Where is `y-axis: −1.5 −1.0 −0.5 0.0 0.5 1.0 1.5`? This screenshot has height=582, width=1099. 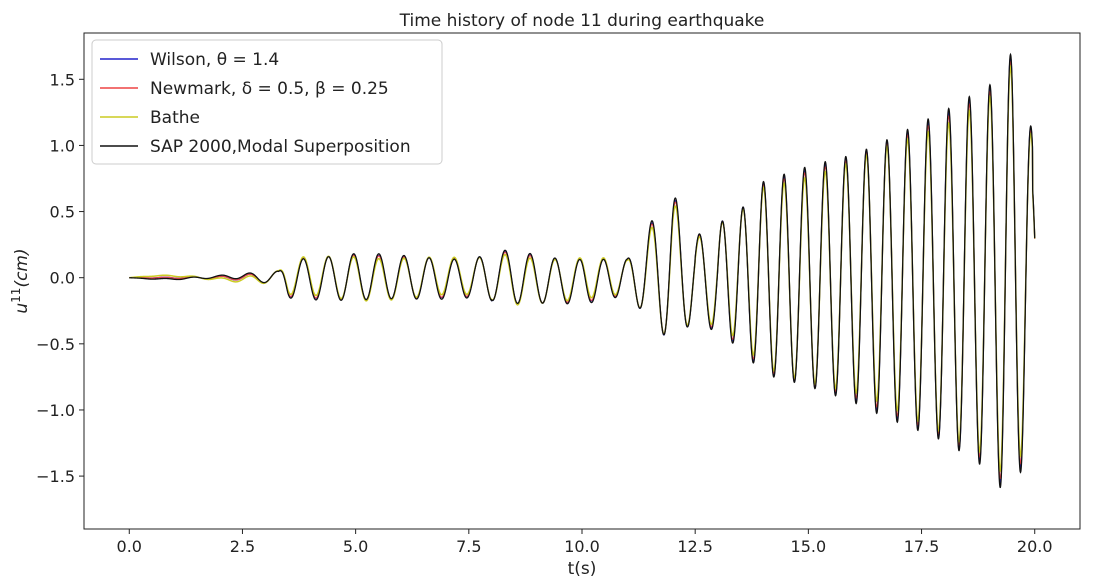 y-axis: −1.5 −1.0 −0.5 0.0 0.5 1.0 1.5 is located at coordinates (60, 278).